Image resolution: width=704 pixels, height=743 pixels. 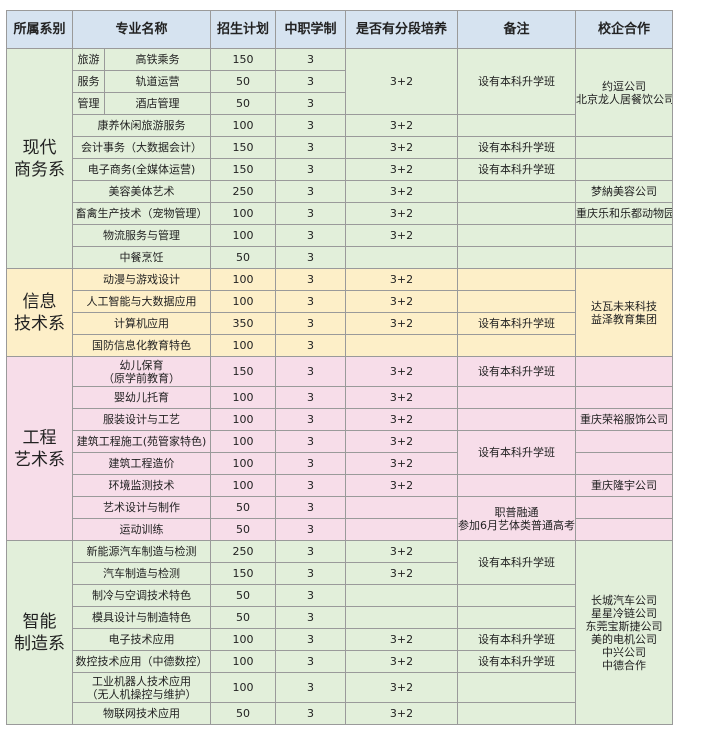 I want to click on table-cell: 美容美体艺术, so click(x=141, y=191).